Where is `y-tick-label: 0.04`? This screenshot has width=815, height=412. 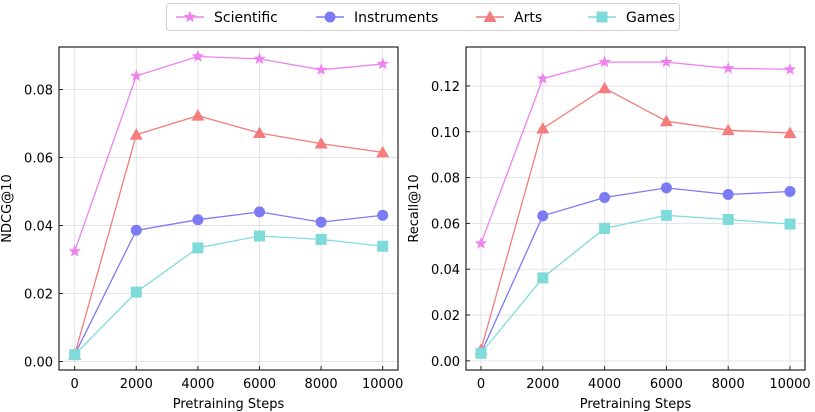
y-tick-label: 0.04 is located at coordinates (445, 270).